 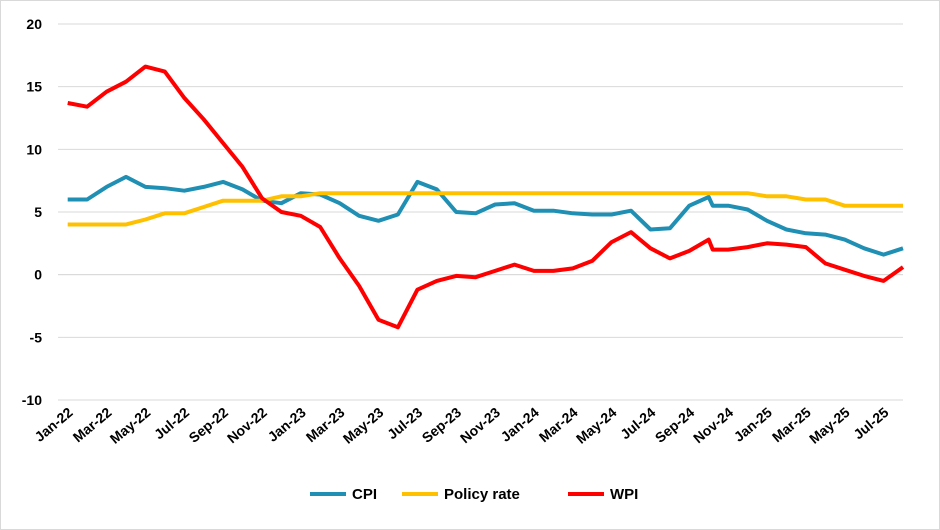 What do you see at coordinates (624, 494) in the screenshot?
I see `legend-label: WPI` at bounding box center [624, 494].